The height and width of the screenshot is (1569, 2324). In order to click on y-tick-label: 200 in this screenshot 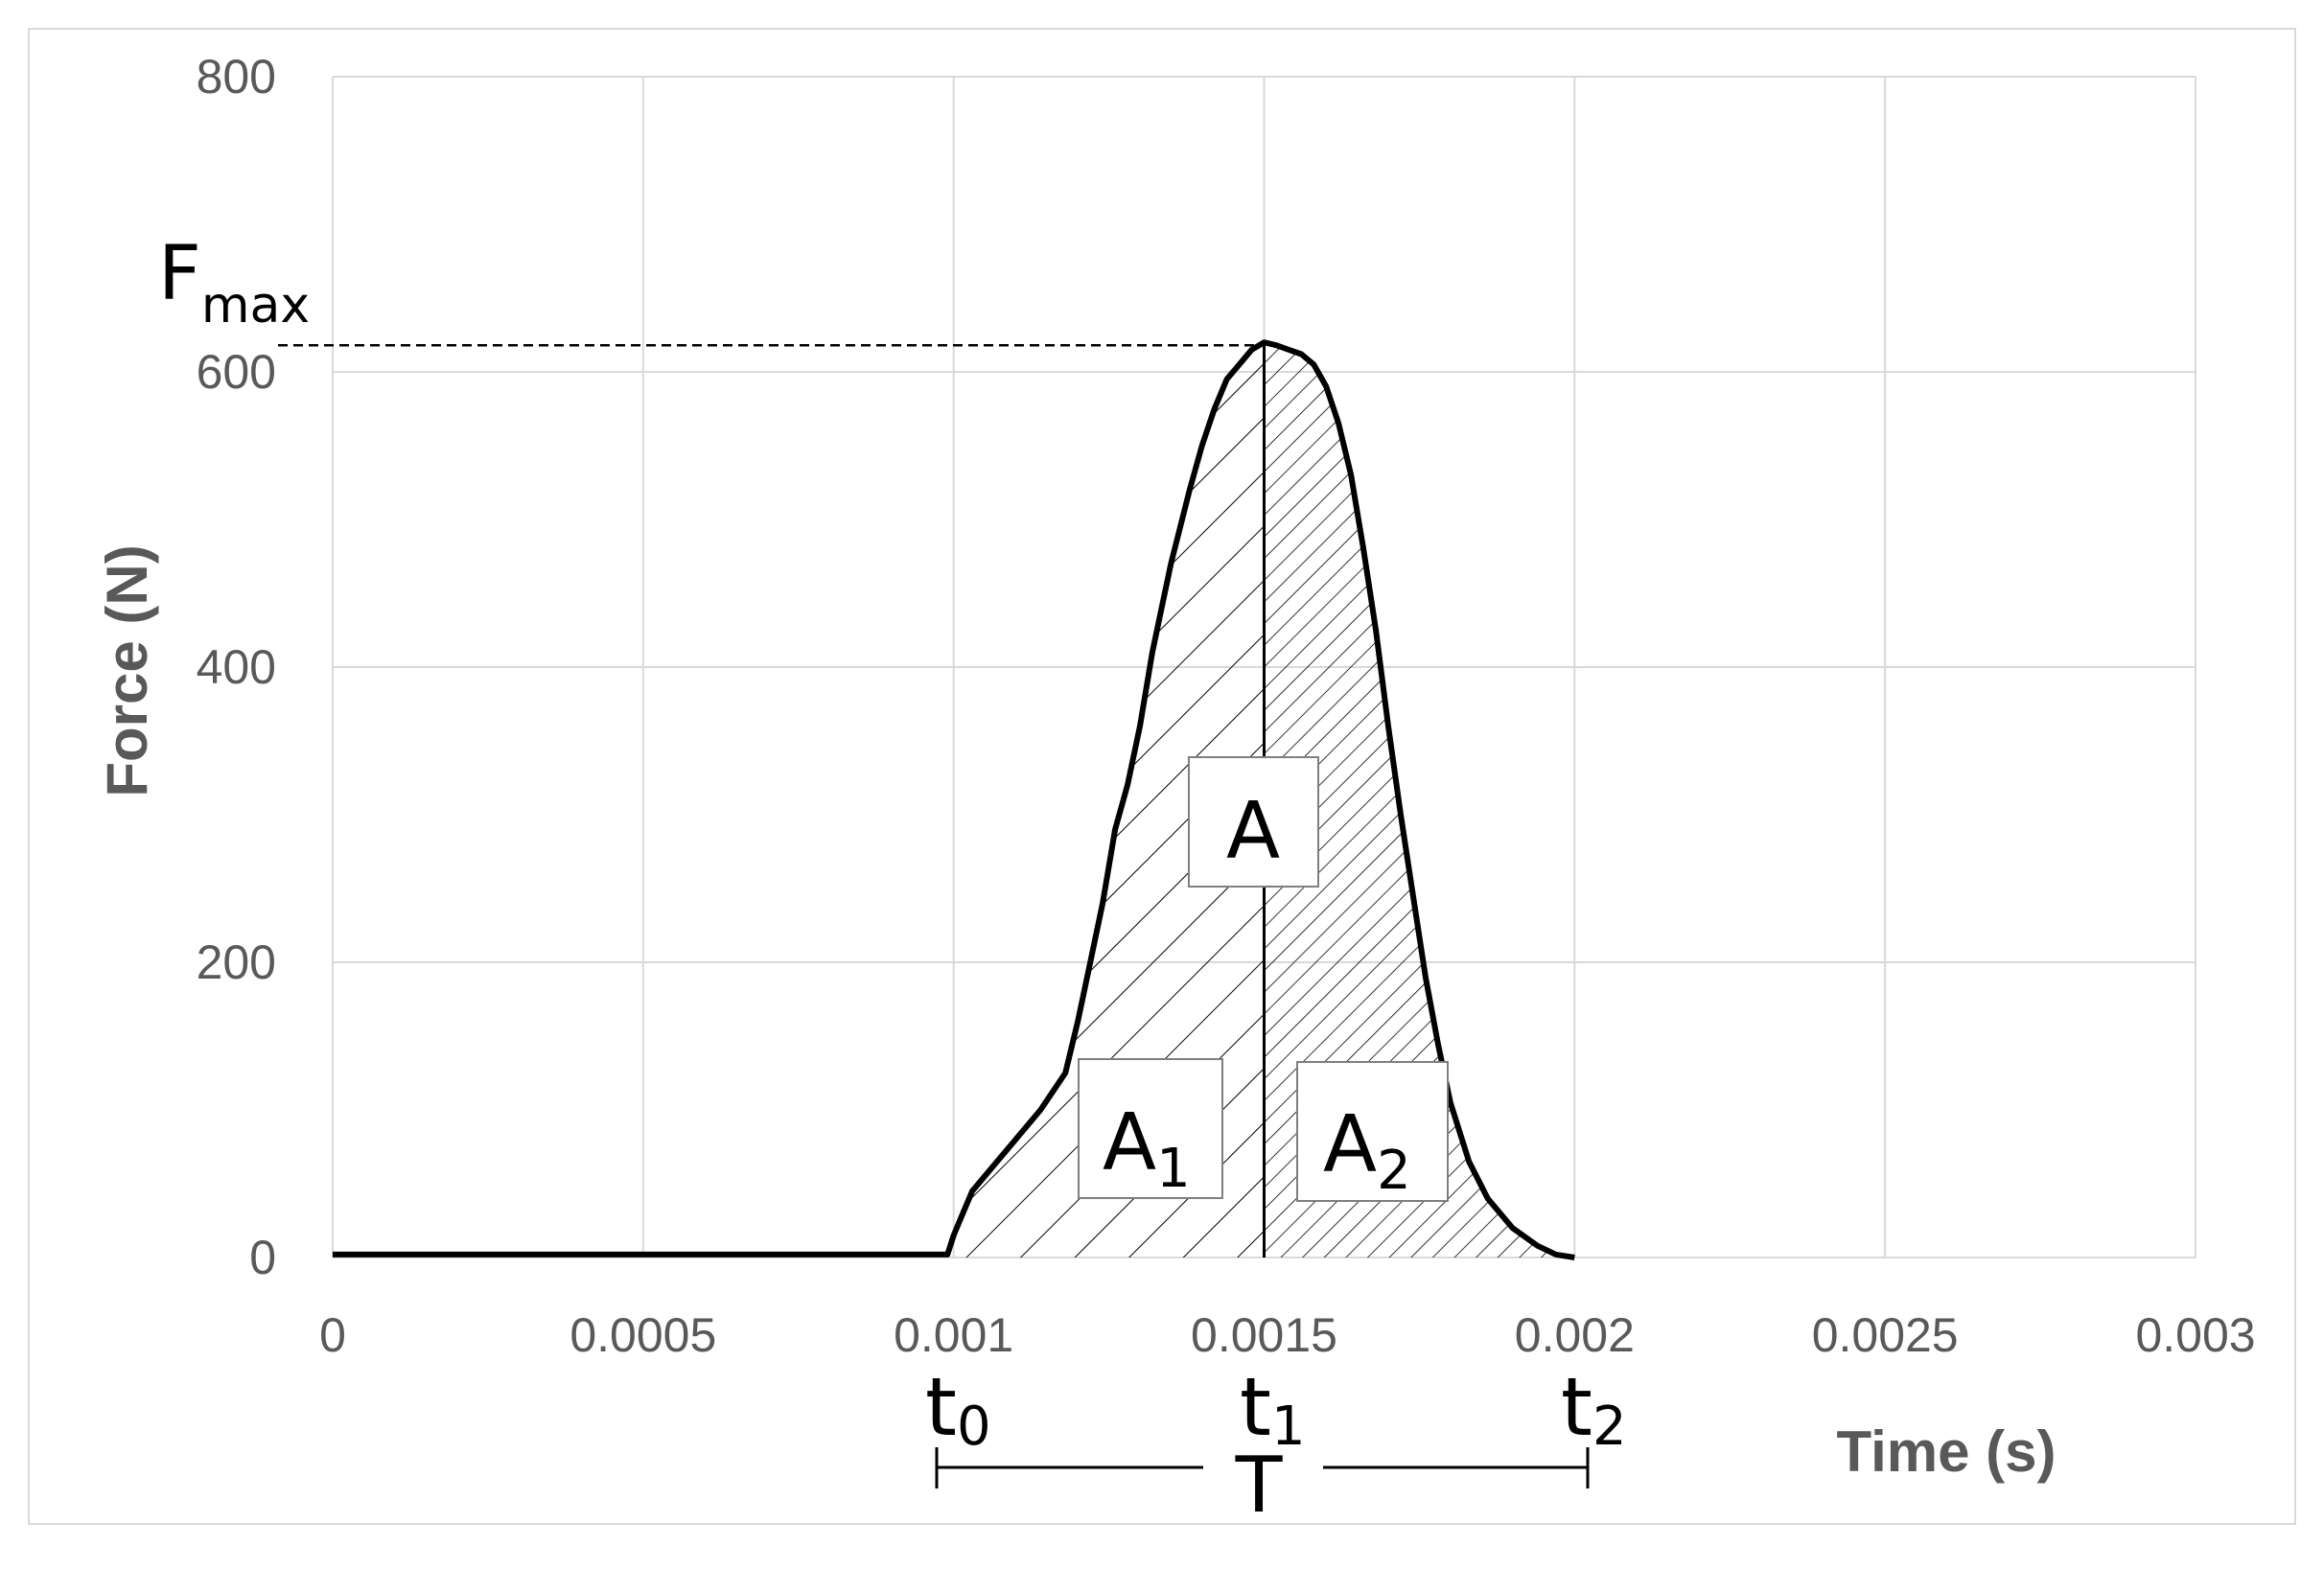, I will do `click(236, 962)`.